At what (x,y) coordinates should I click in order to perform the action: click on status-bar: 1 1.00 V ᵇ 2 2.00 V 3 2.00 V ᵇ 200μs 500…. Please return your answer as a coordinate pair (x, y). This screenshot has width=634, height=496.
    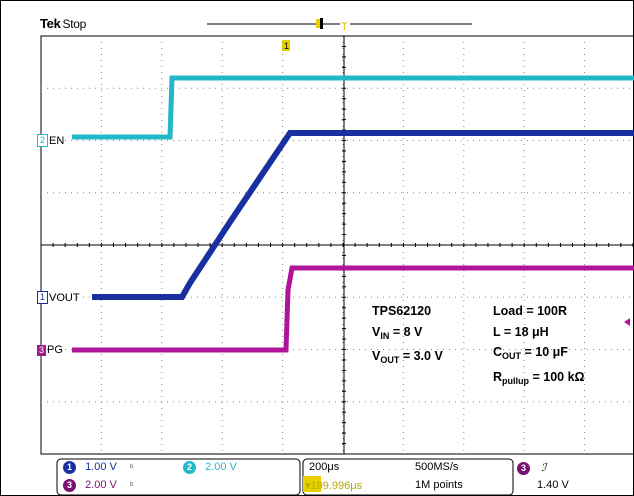
    Looking at the image, I should click on (317, 476).